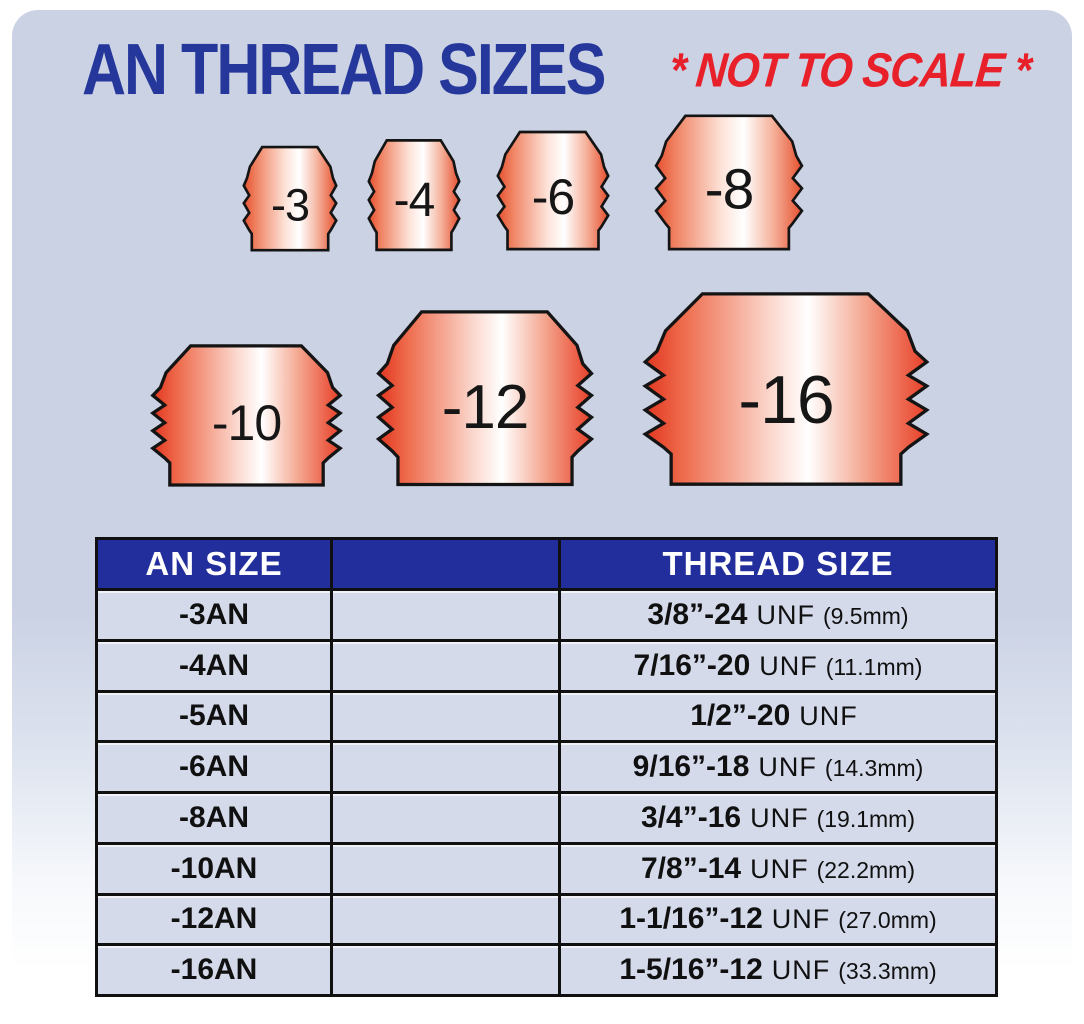  I want to click on fitting-3: -3, so click(290, 199).